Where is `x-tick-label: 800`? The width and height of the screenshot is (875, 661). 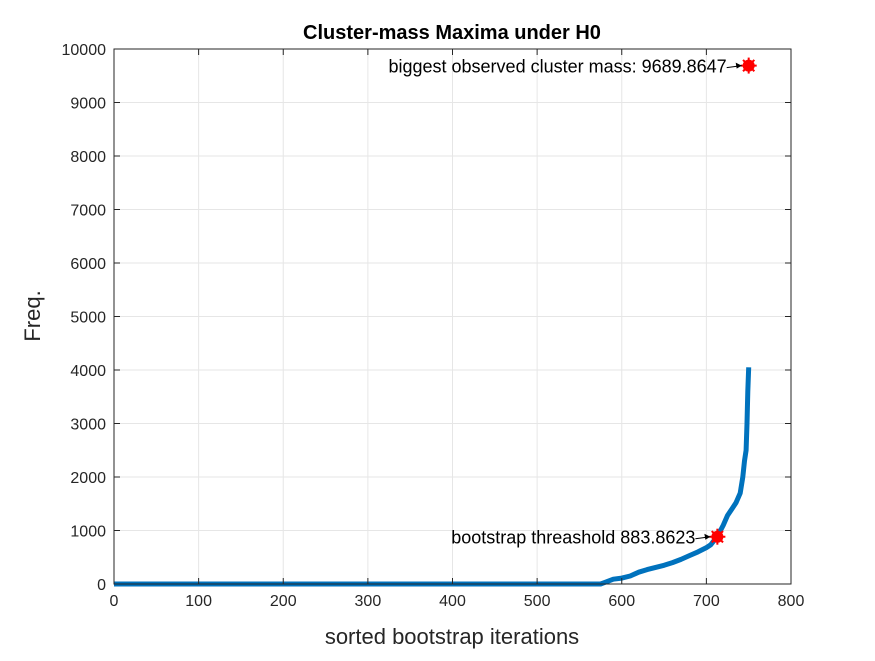 x-tick-label: 800 is located at coordinates (791, 601).